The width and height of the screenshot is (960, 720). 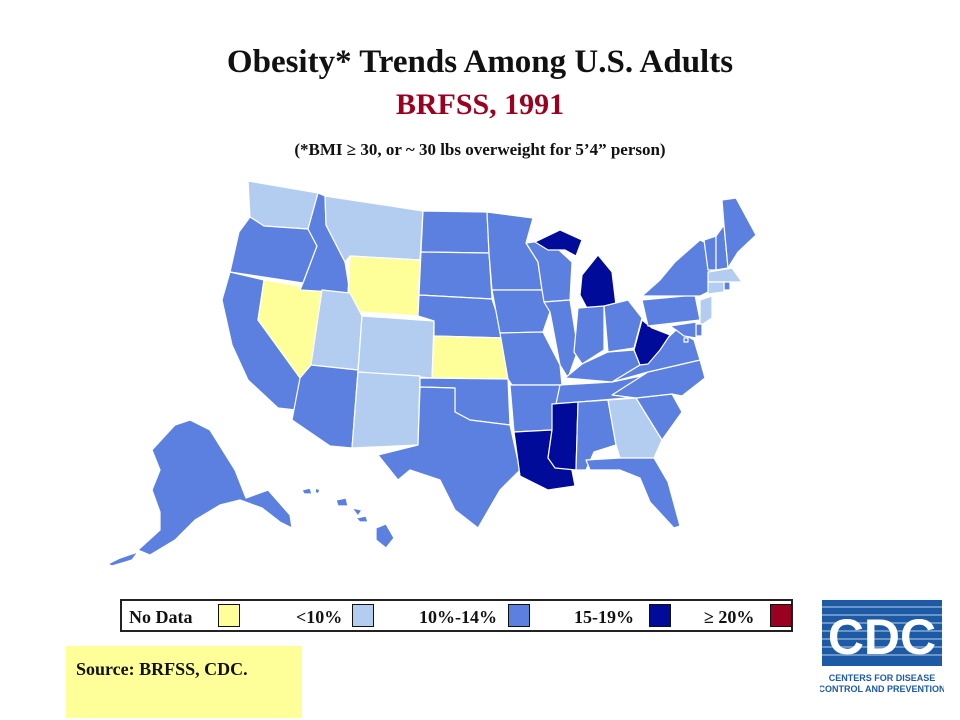 I want to click on state-NJ, so click(x=706, y=311).